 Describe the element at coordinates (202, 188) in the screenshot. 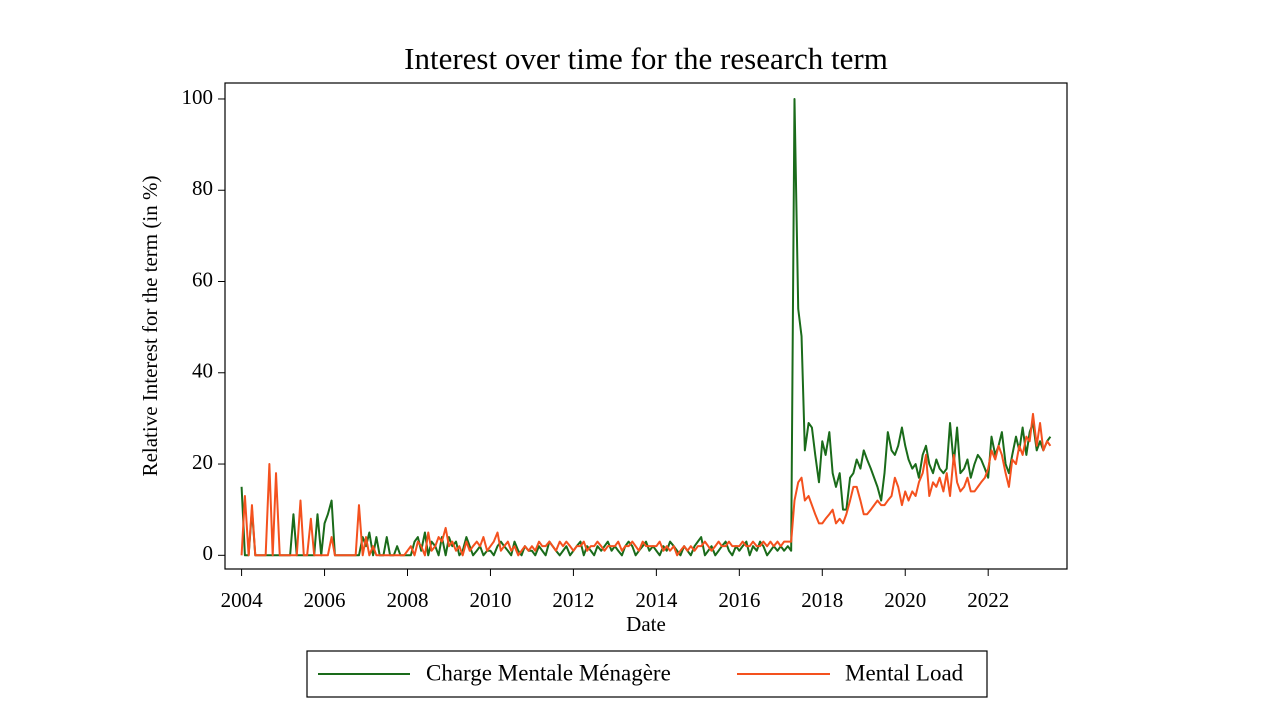

I see `y-tick-label: 80` at that location.